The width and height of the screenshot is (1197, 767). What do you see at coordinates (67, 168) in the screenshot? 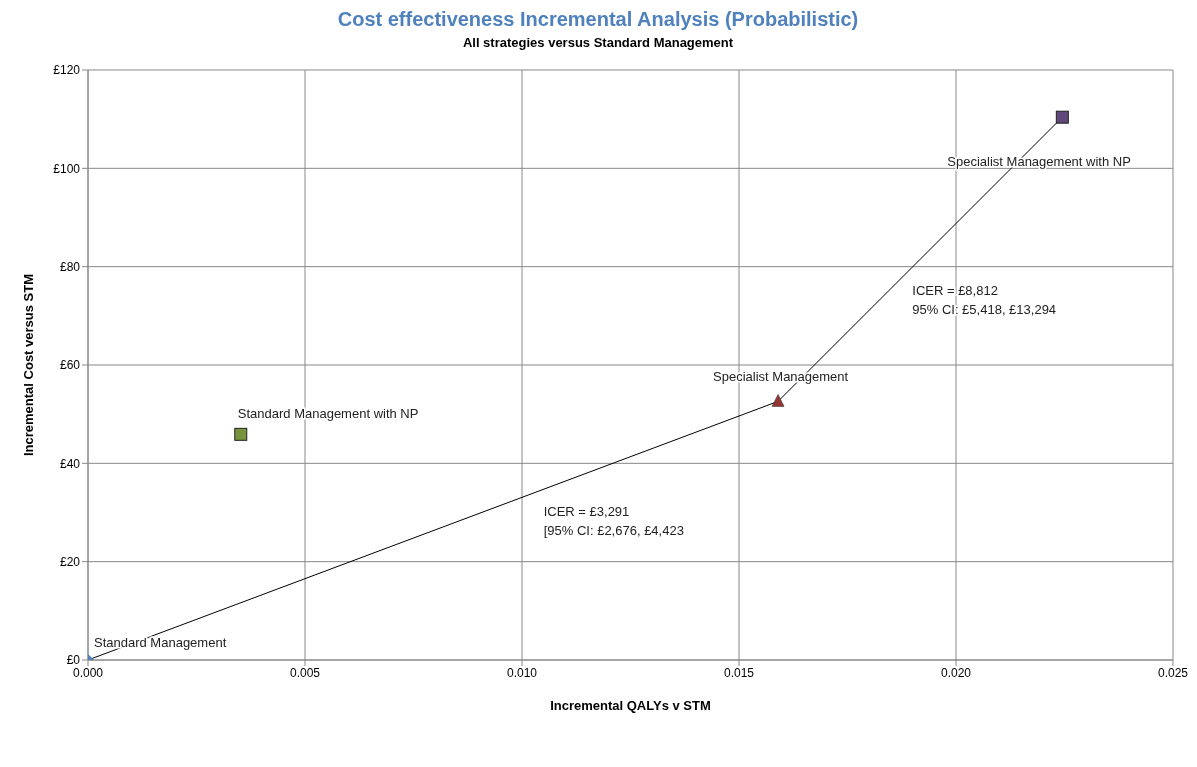
I see `y-tick-label: £100` at bounding box center [67, 168].